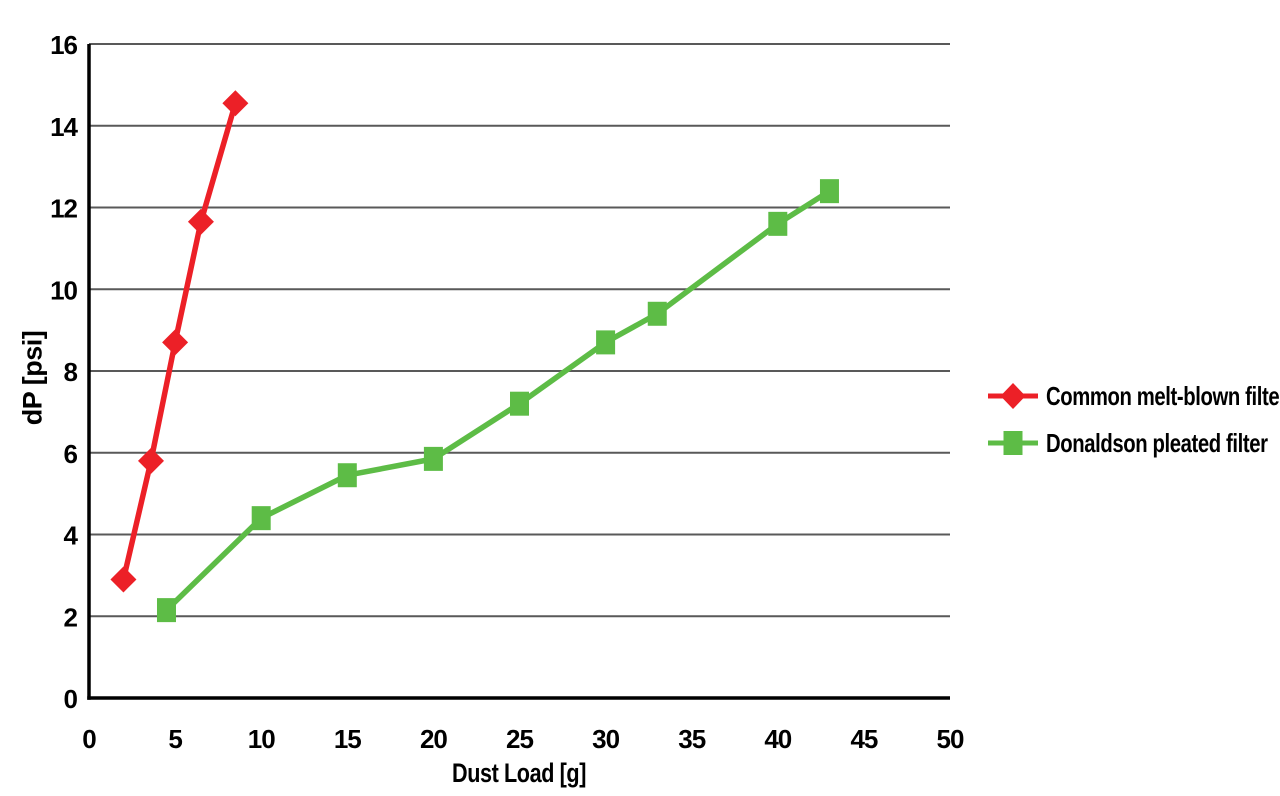 Image resolution: width=1280 pixels, height=796 pixels. What do you see at coordinates (71, 617) in the screenshot?
I see `y-tick-label: 2` at bounding box center [71, 617].